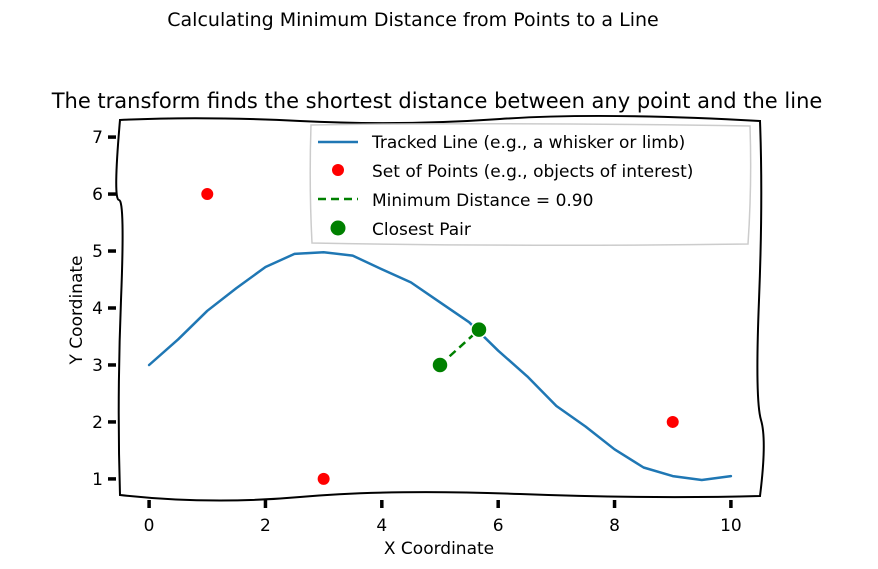 The width and height of the screenshot is (878, 569). What do you see at coordinates (149, 526) in the screenshot?
I see `x-tick-label: 0` at bounding box center [149, 526].